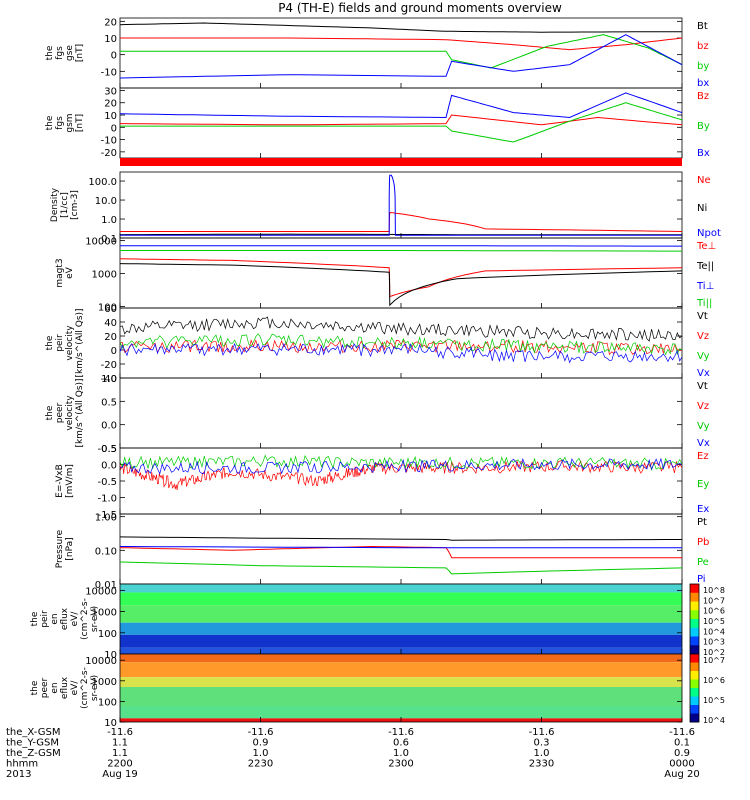 This screenshot has height=800, width=750. What do you see at coordinates (80, 53) in the screenshot?
I see `y-axis-label: [nT]` at bounding box center [80, 53].